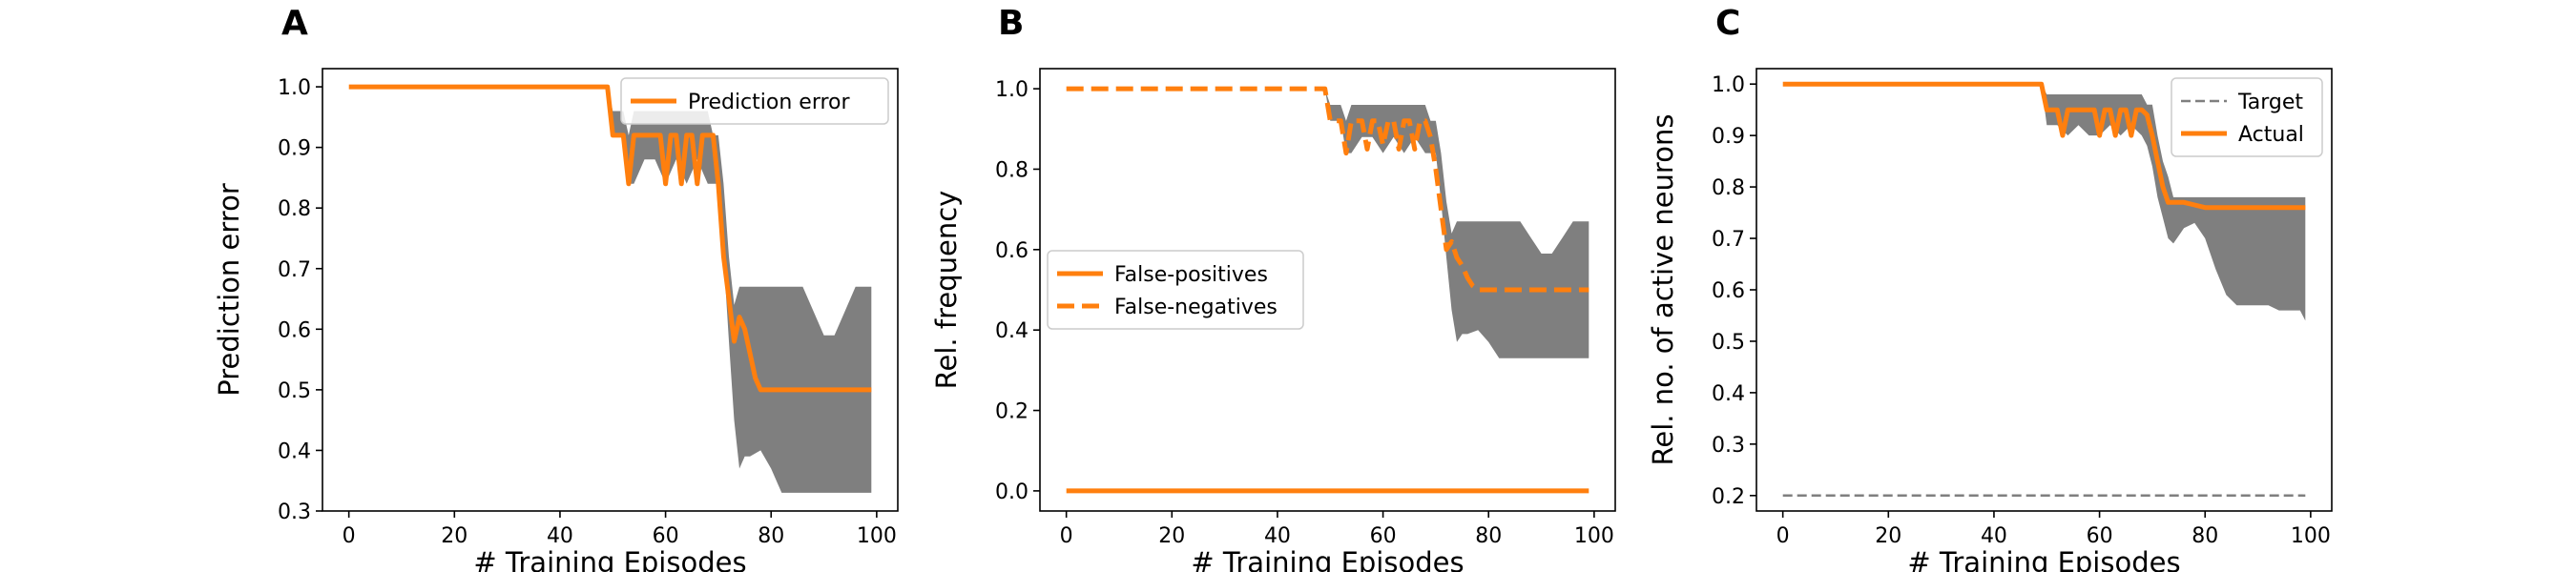 The image size is (2576, 572). What do you see at coordinates (1011, 492) in the screenshot?
I see `y-tick-label: 0.0` at bounding box center [1011, 492].